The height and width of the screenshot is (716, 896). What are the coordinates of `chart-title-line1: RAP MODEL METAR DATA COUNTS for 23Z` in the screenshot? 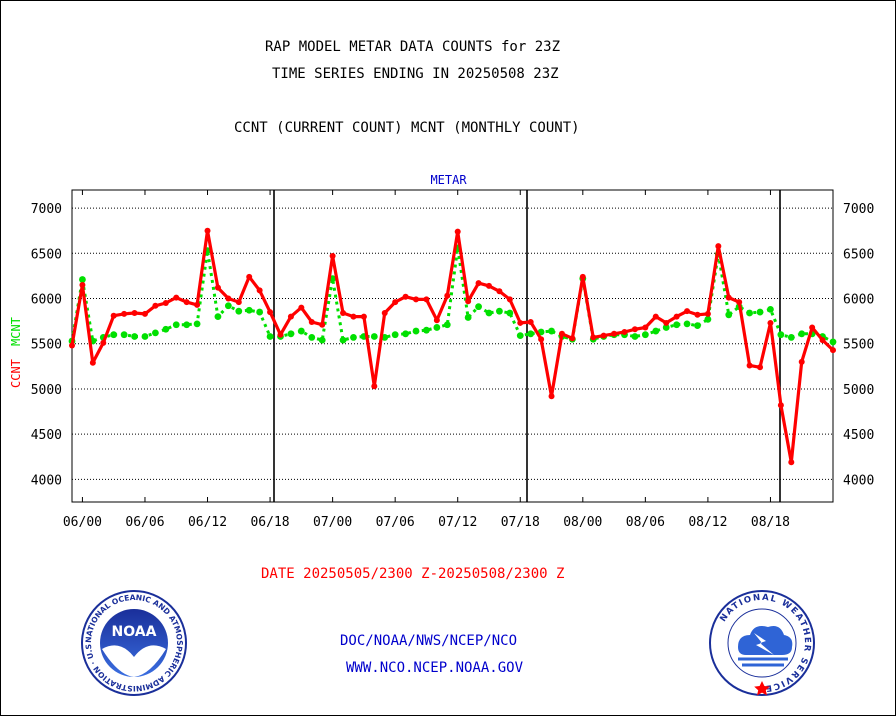 It's located at (413, 47).